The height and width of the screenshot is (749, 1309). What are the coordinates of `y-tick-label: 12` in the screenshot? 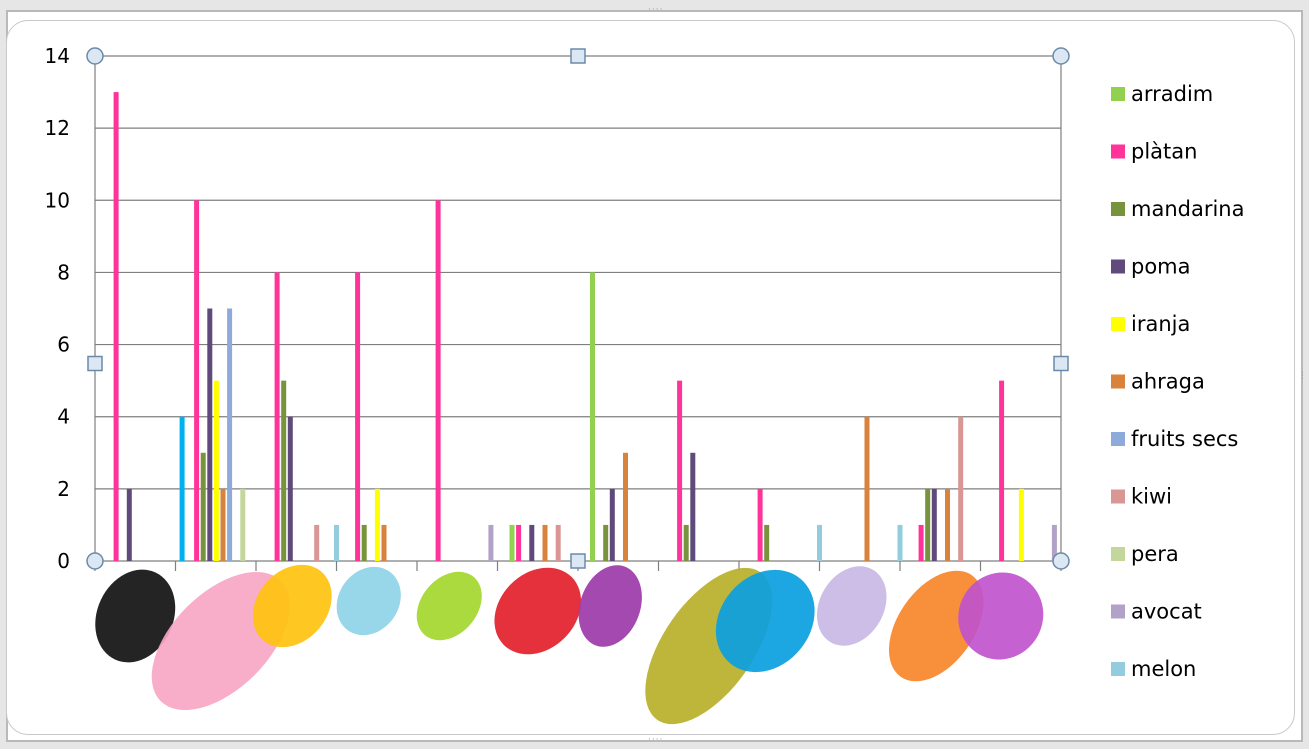 It's located at (57, 128).